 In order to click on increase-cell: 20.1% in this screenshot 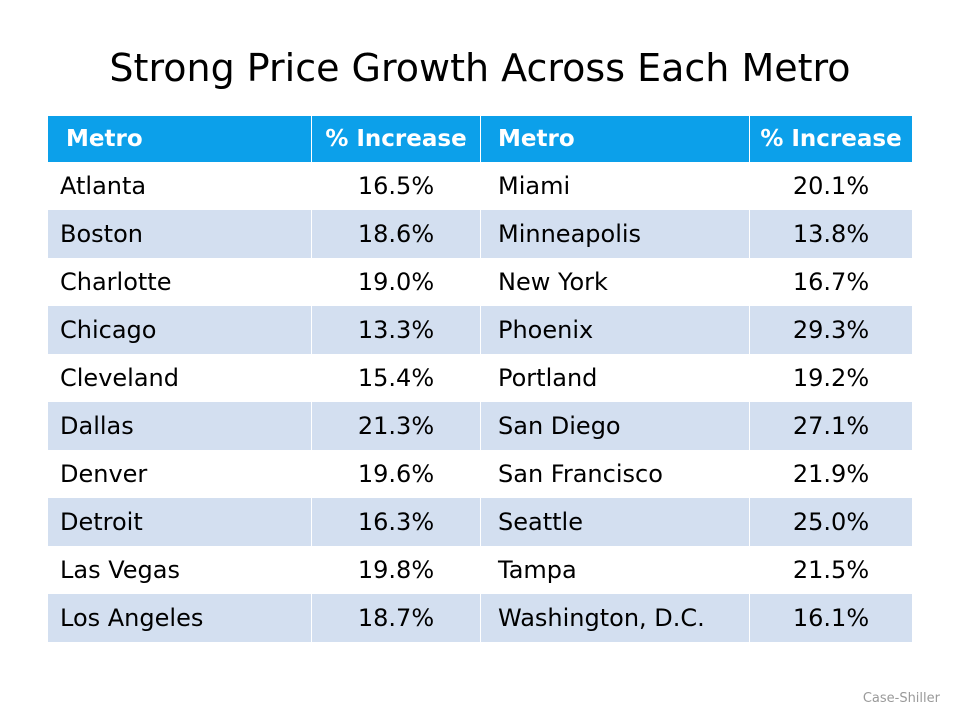, I will do `click(830, 186)`.